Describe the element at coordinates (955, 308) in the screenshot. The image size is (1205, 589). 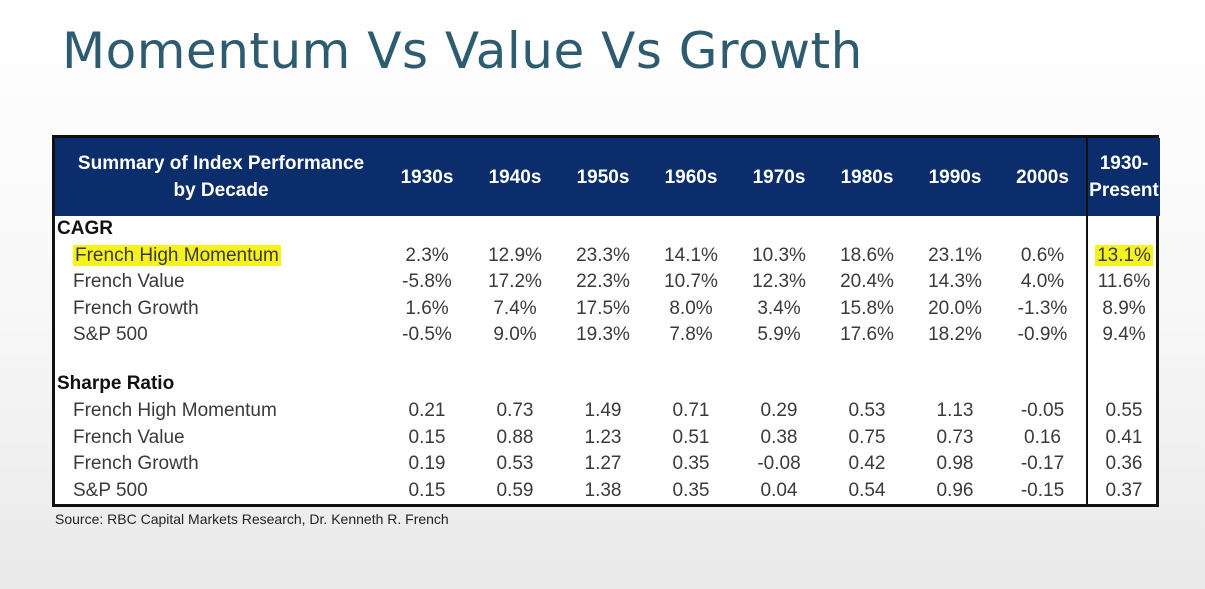
I see `table-cell: 20.0%` at that location.